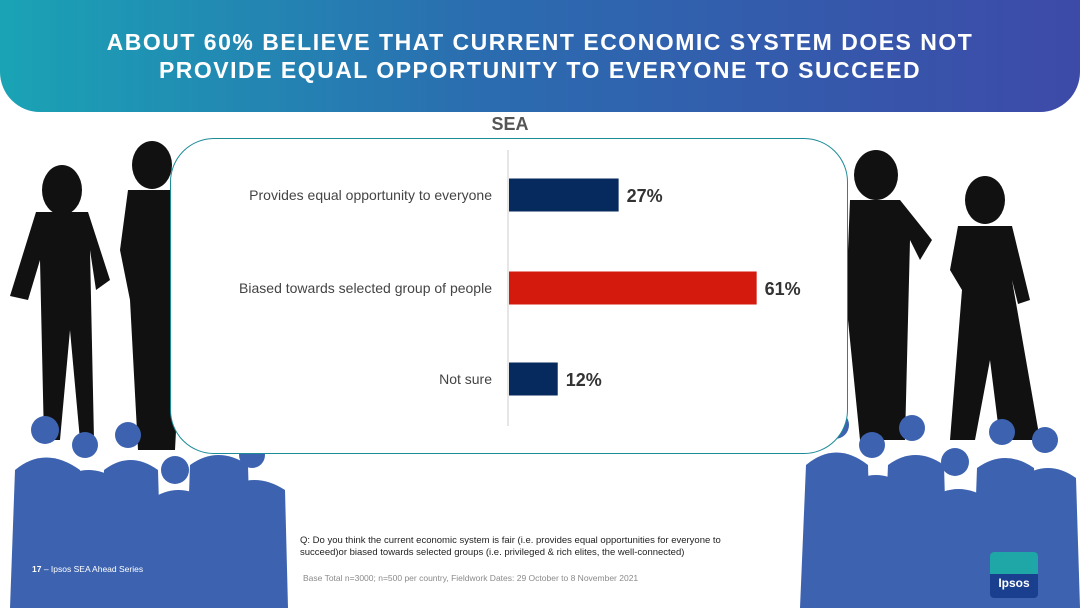  What do you see at coordinates (365, 288) in the screenshot?
I see `category-label: Biased towards selected group of people` at bounding box center [365, 288].